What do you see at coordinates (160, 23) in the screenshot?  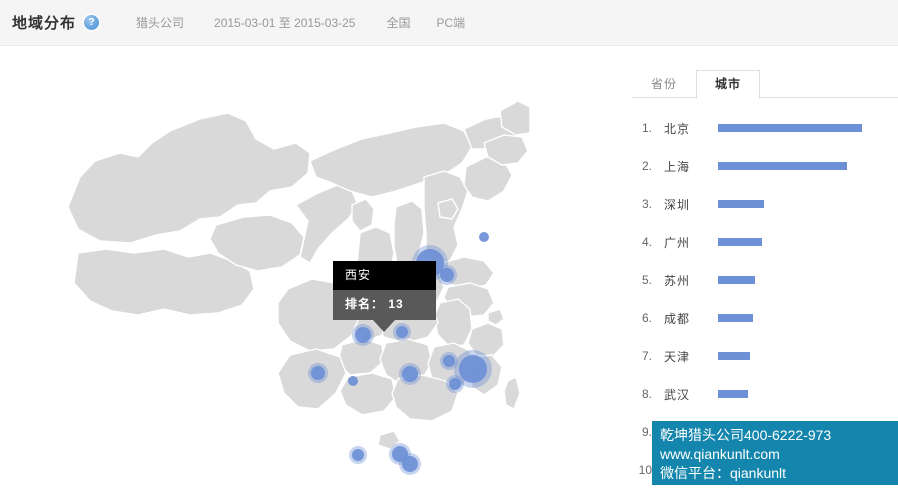 I see `breadcrumb-company: 猎头公司` at bounding box center [160, 23].